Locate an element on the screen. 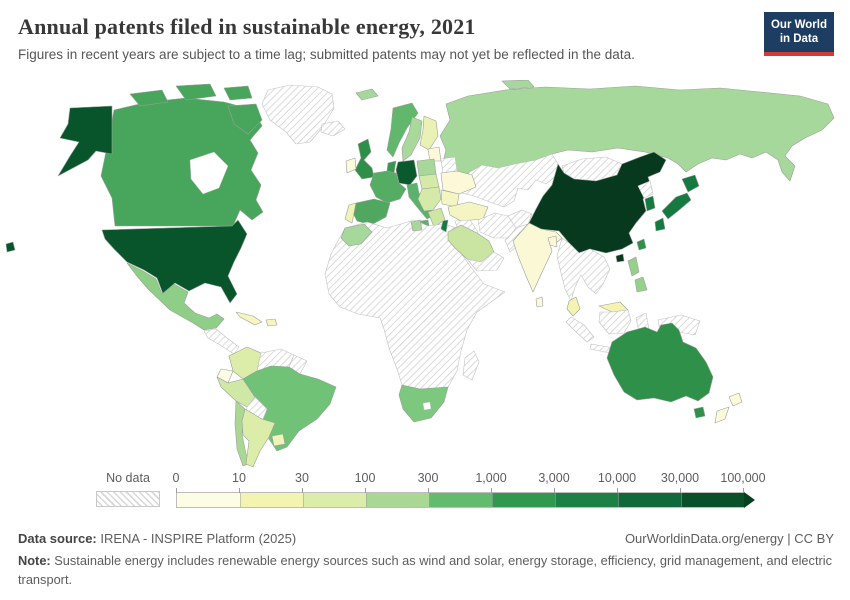  country-russia-arctic-islands is located at coordinates (518, 85).